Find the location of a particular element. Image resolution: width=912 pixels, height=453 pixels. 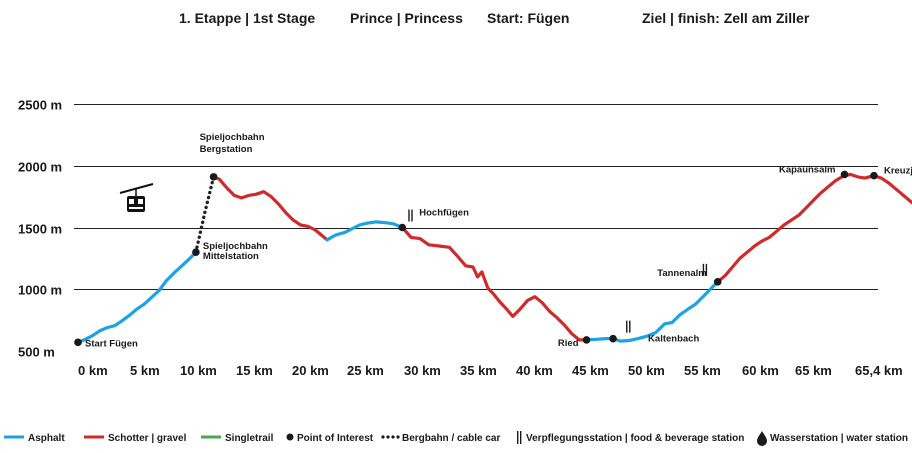

poi-label: Kapaunsalm is located at coordinates (807, 169).